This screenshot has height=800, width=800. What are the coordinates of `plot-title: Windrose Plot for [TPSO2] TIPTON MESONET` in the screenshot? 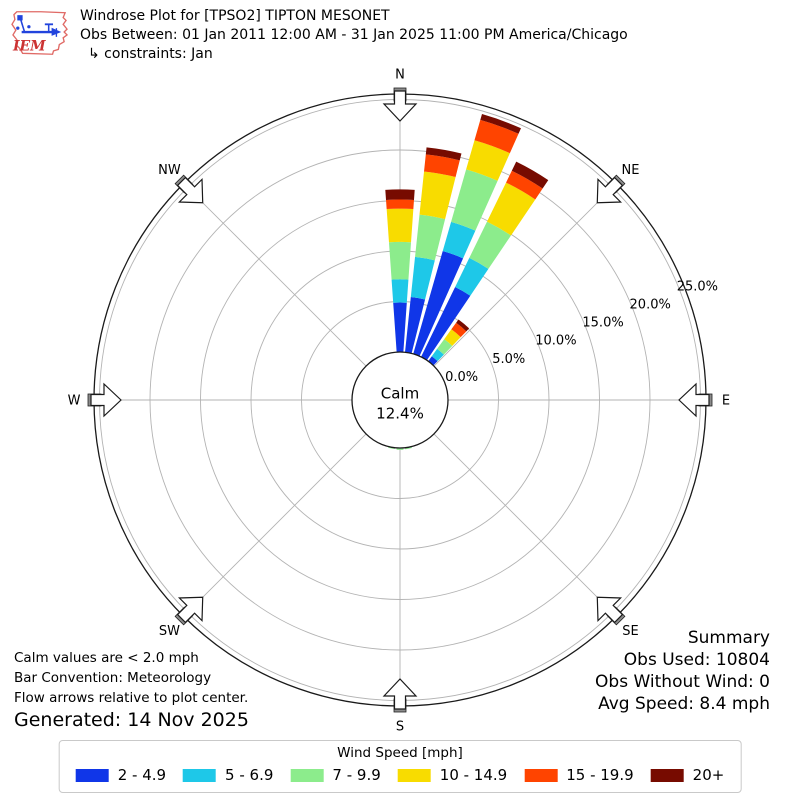 It's located at (235, 16).